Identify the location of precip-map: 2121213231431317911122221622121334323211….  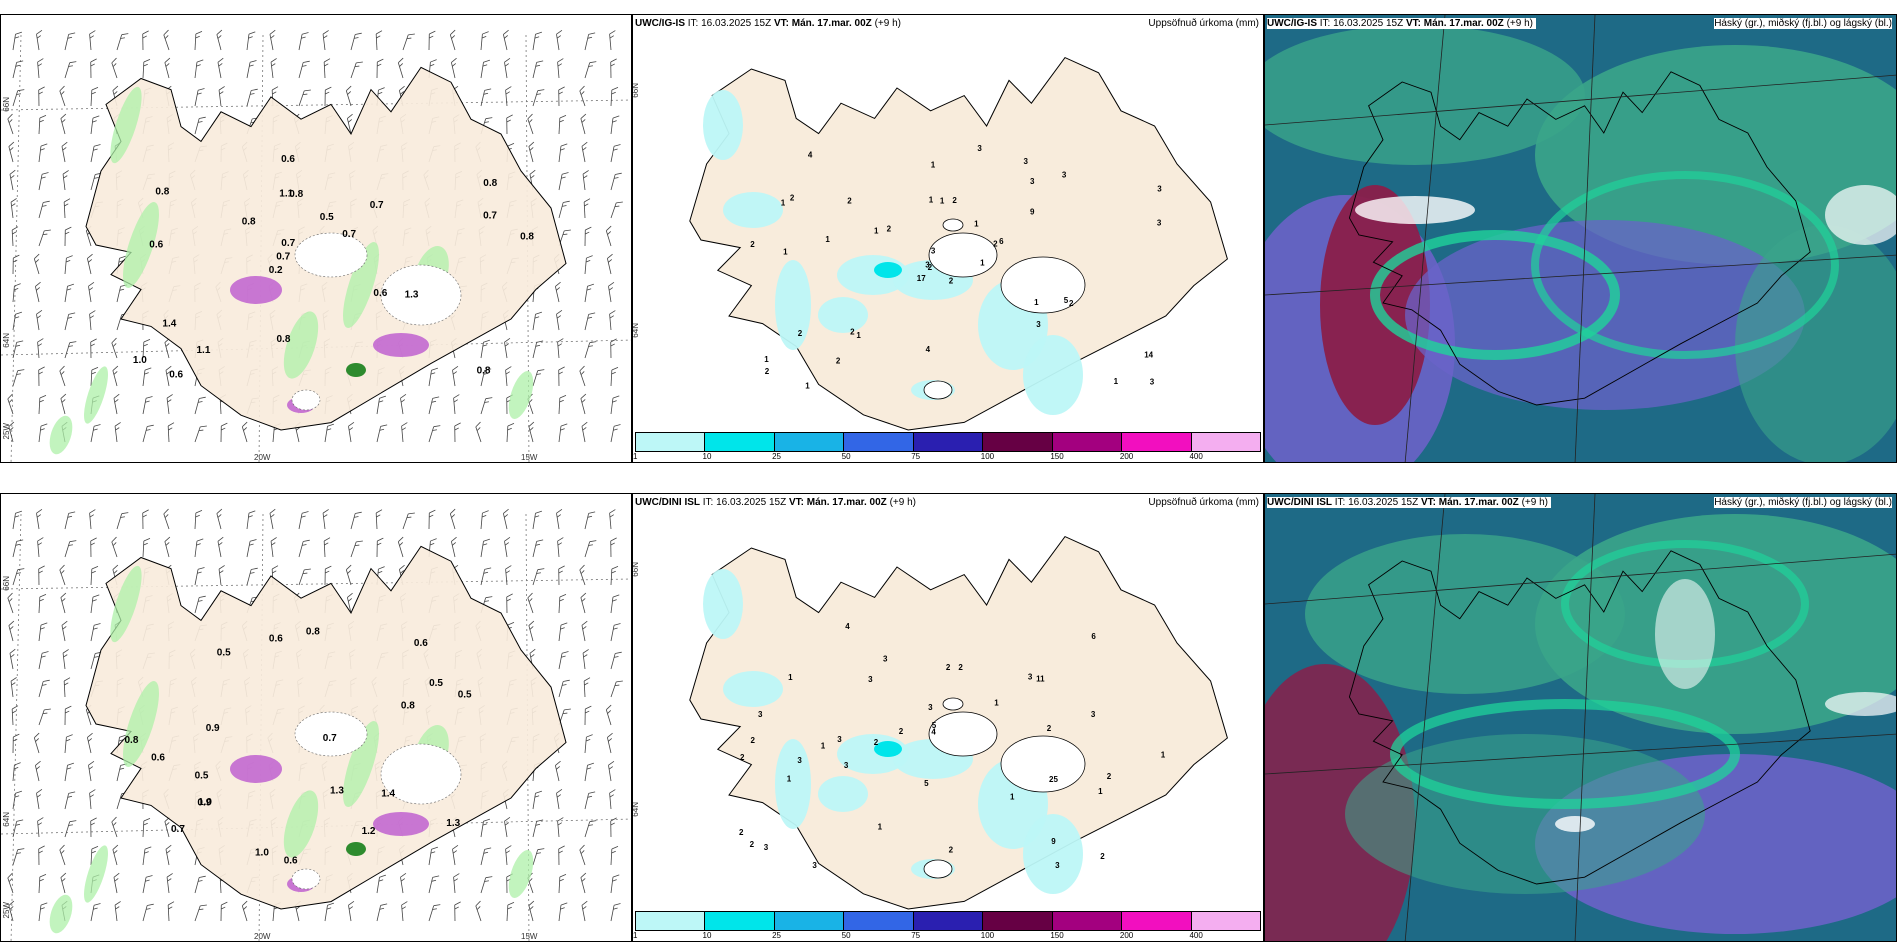
(958, 243).